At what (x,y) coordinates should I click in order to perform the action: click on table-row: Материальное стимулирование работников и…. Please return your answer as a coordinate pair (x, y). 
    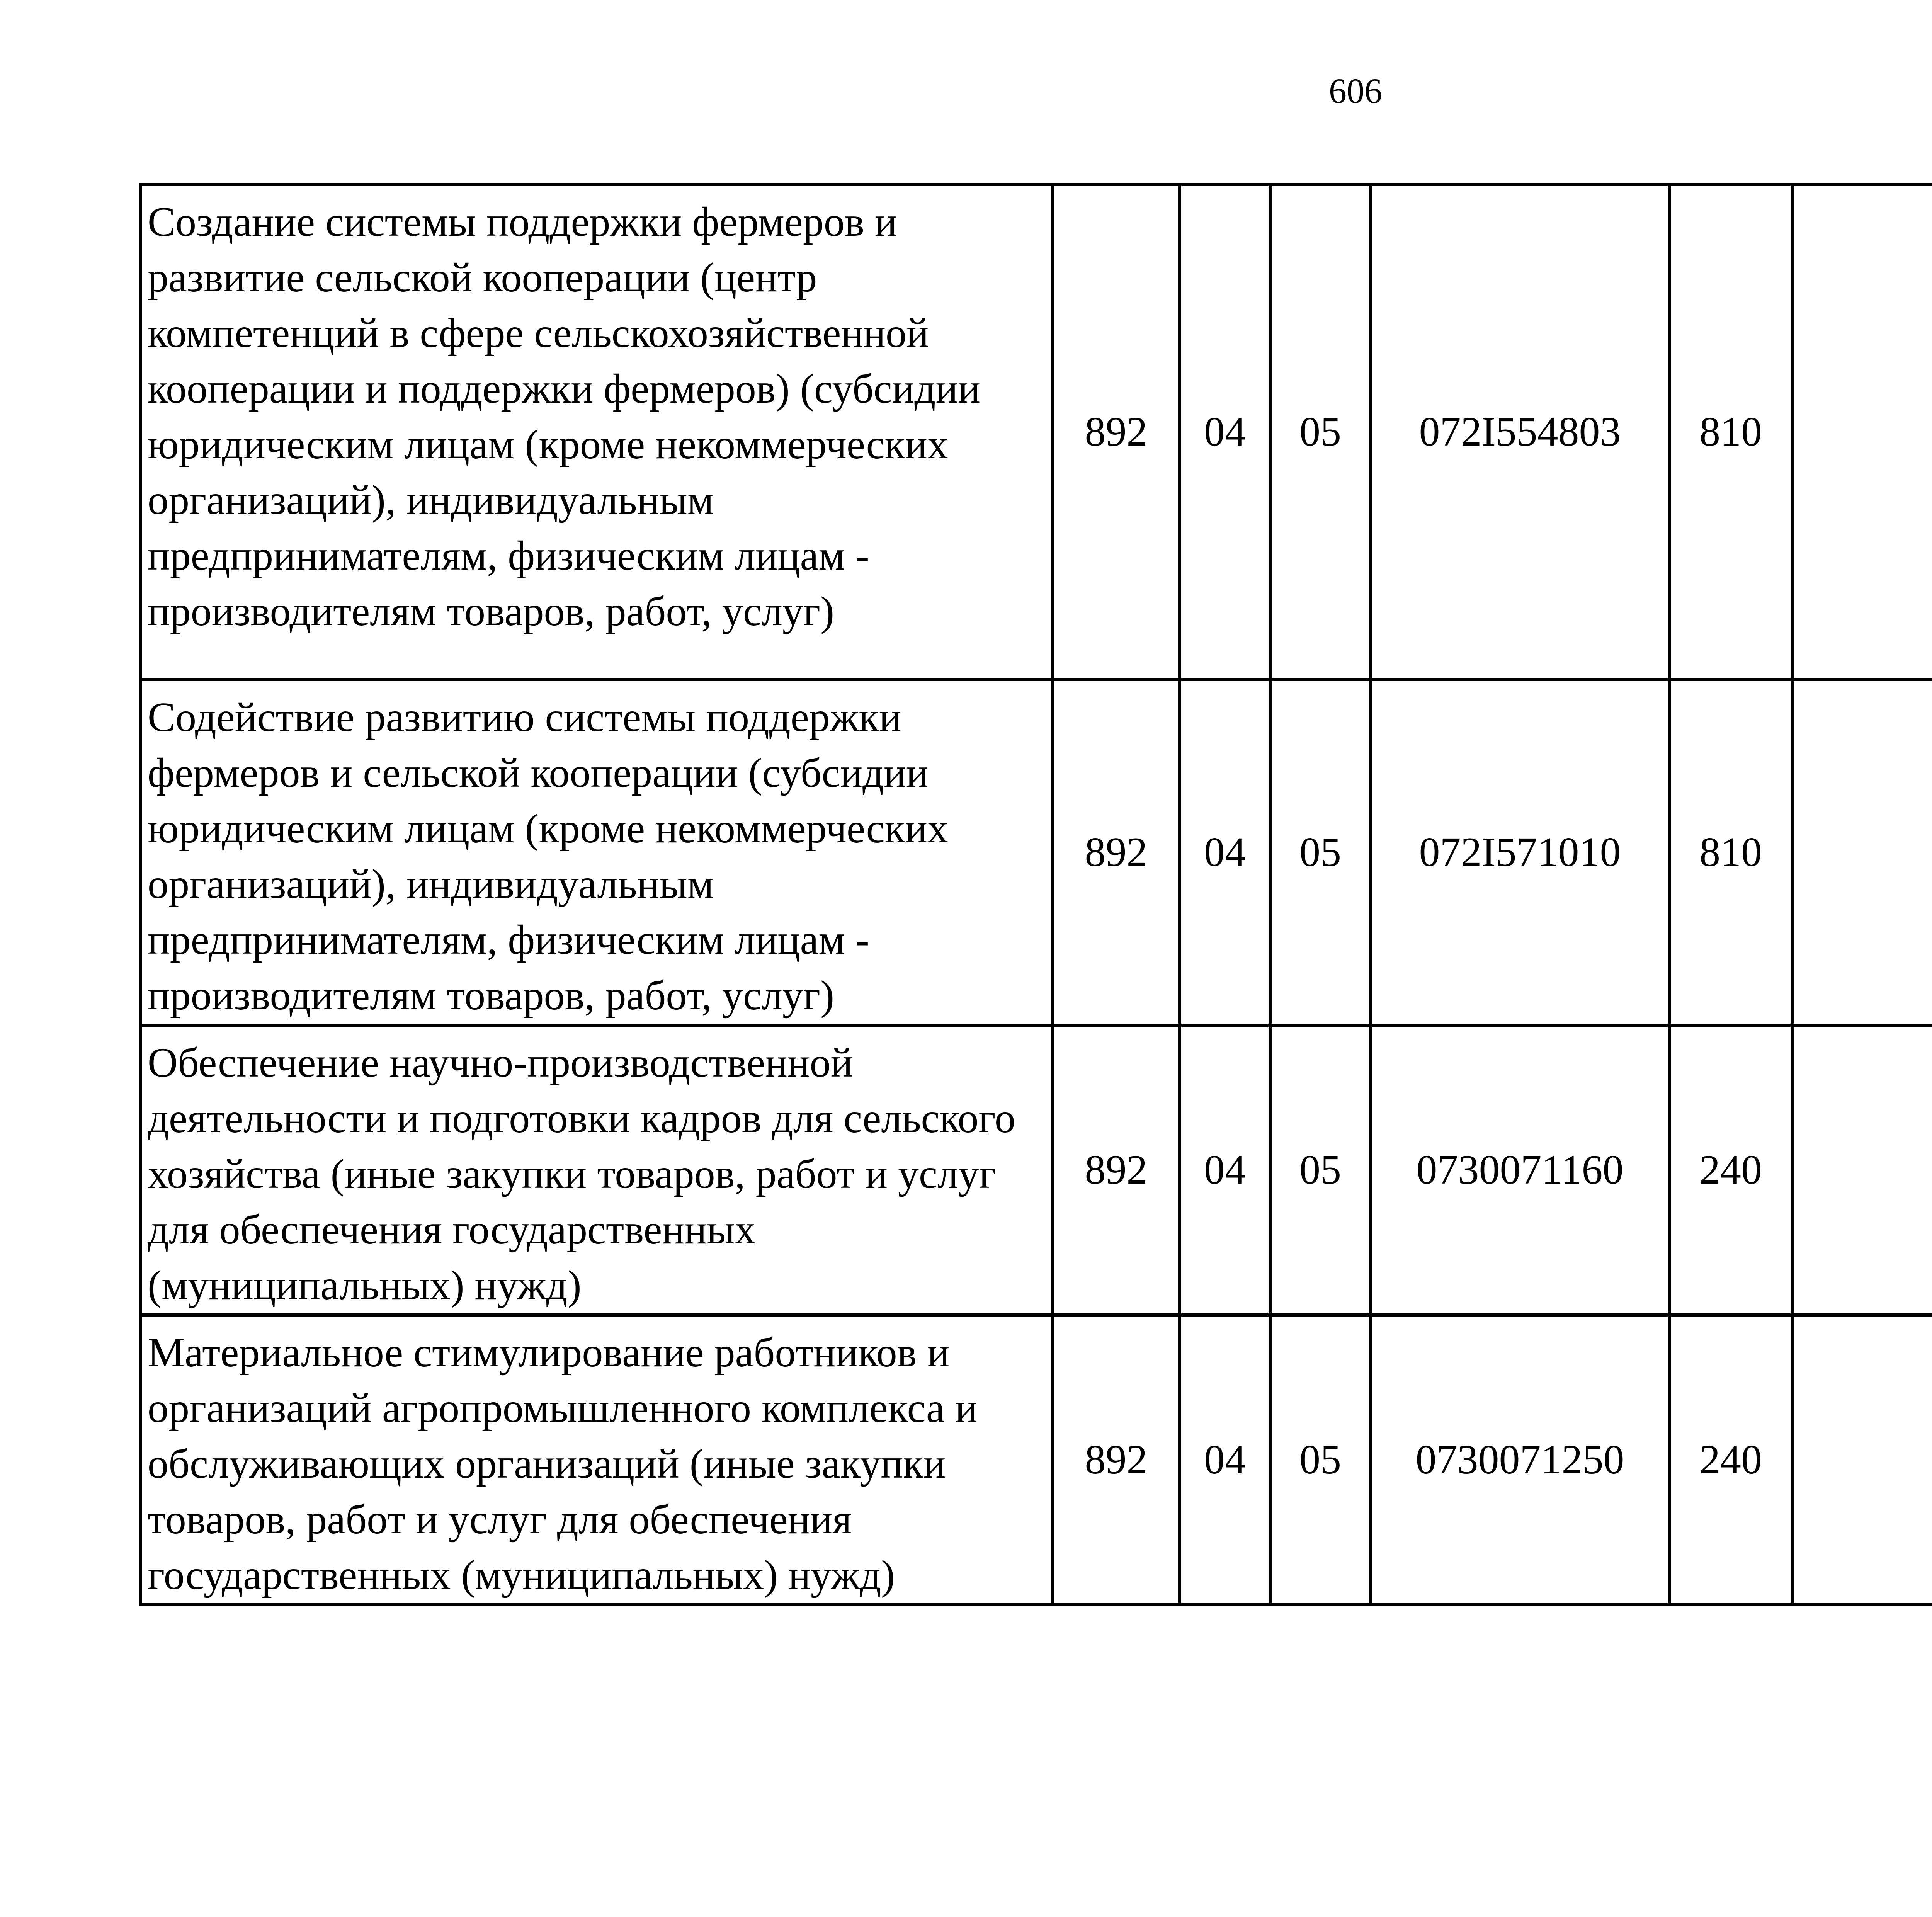
    Looking at the image, I should click on (1035, 1459).